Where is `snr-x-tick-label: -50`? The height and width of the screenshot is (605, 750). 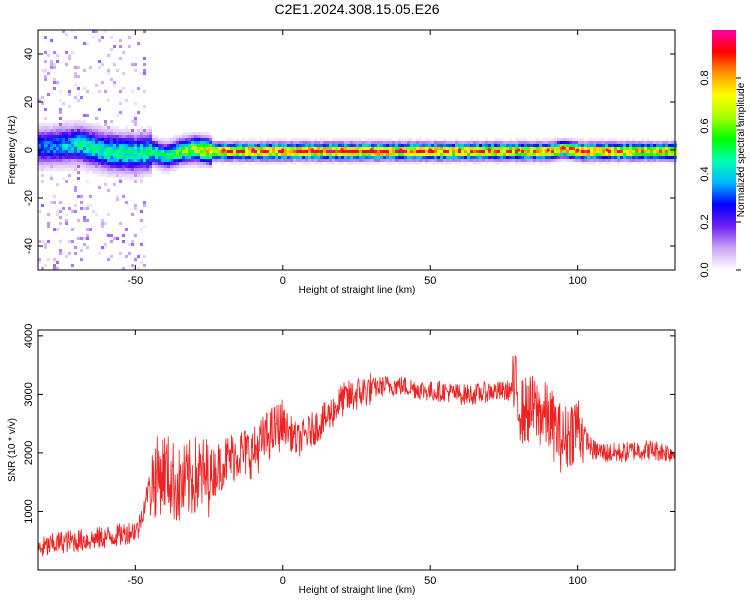 snr-x-tick-label: -50 is located at coordinates (135, 581).